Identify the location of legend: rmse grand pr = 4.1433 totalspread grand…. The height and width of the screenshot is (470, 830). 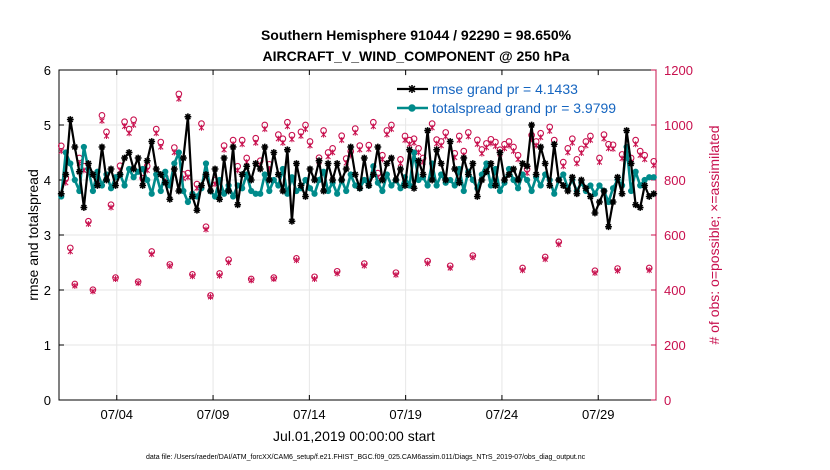
(523, 97).